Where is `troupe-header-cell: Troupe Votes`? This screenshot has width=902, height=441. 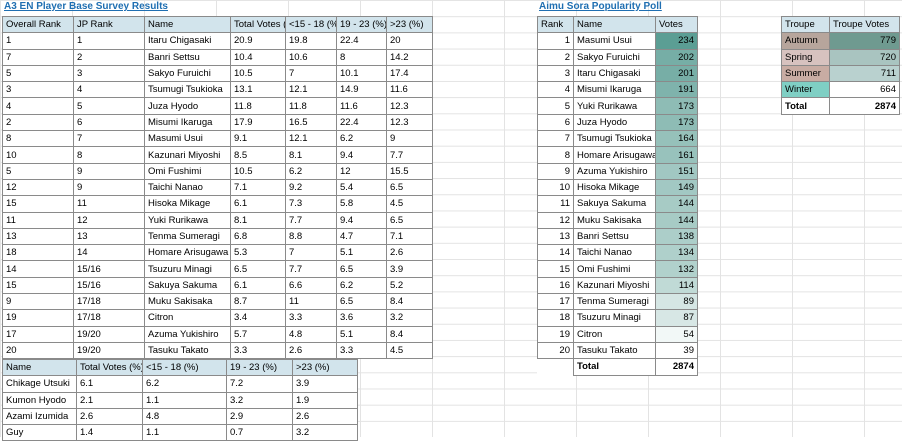
troupe-header-cell: Troupe Votes is located at coordinates (864, 24).